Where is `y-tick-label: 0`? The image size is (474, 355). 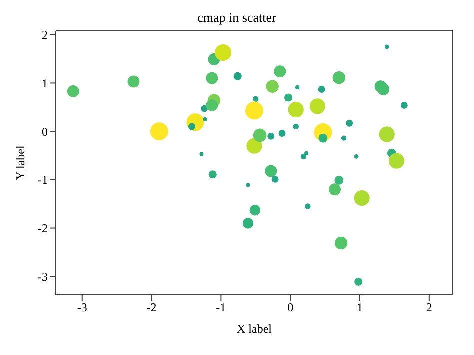 y-tick-label: 0 is located at coordinates (45, 131).